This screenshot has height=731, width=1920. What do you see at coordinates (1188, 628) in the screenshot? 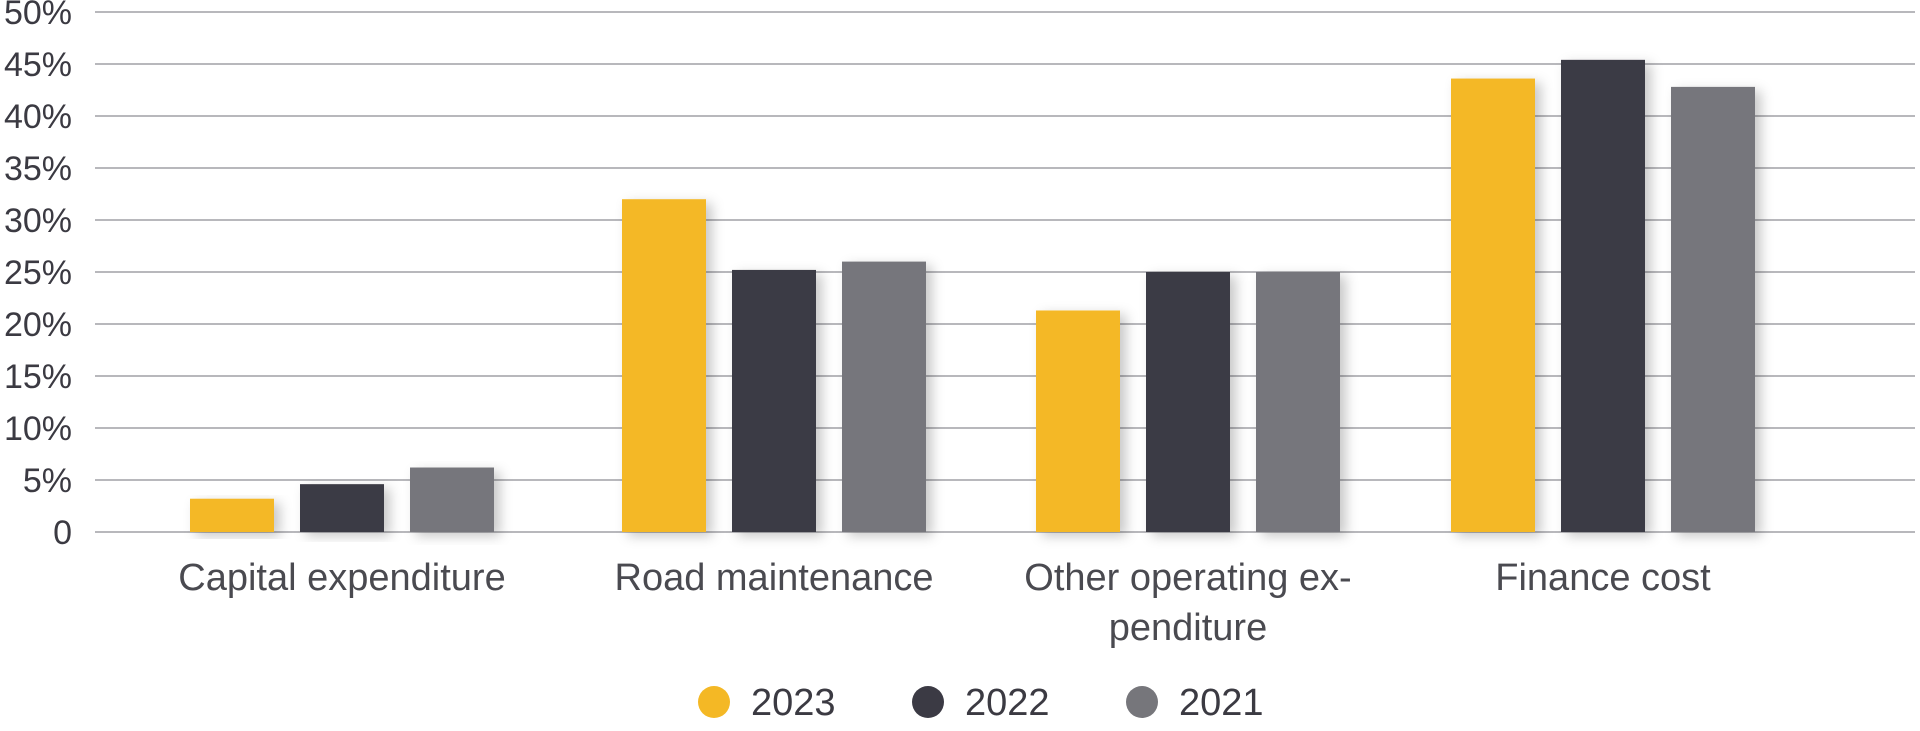
I see `x-category-label: penditure` at bounding box center [1188, 628].